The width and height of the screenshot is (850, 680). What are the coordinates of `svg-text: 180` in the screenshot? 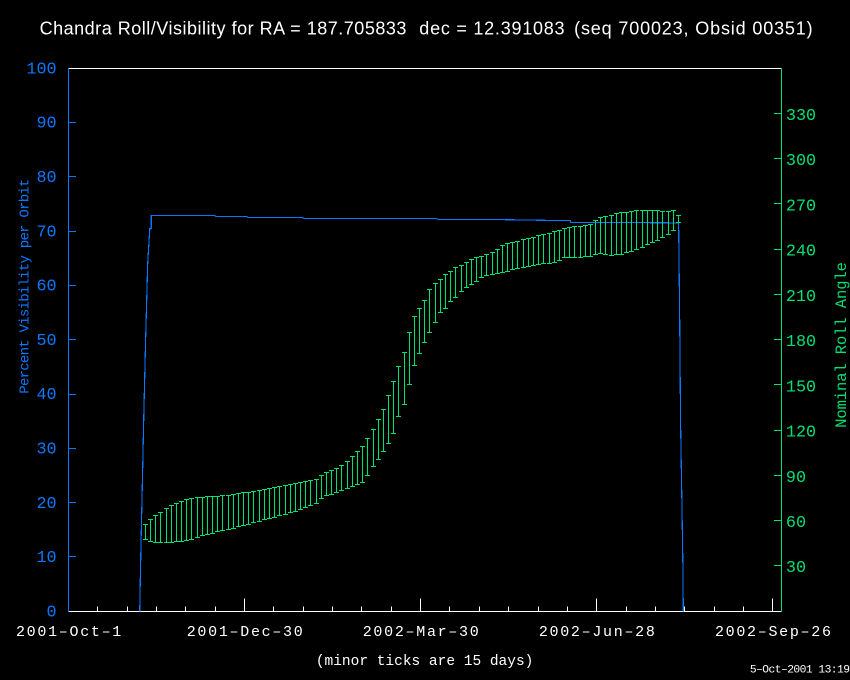 It's located at (801, 342).